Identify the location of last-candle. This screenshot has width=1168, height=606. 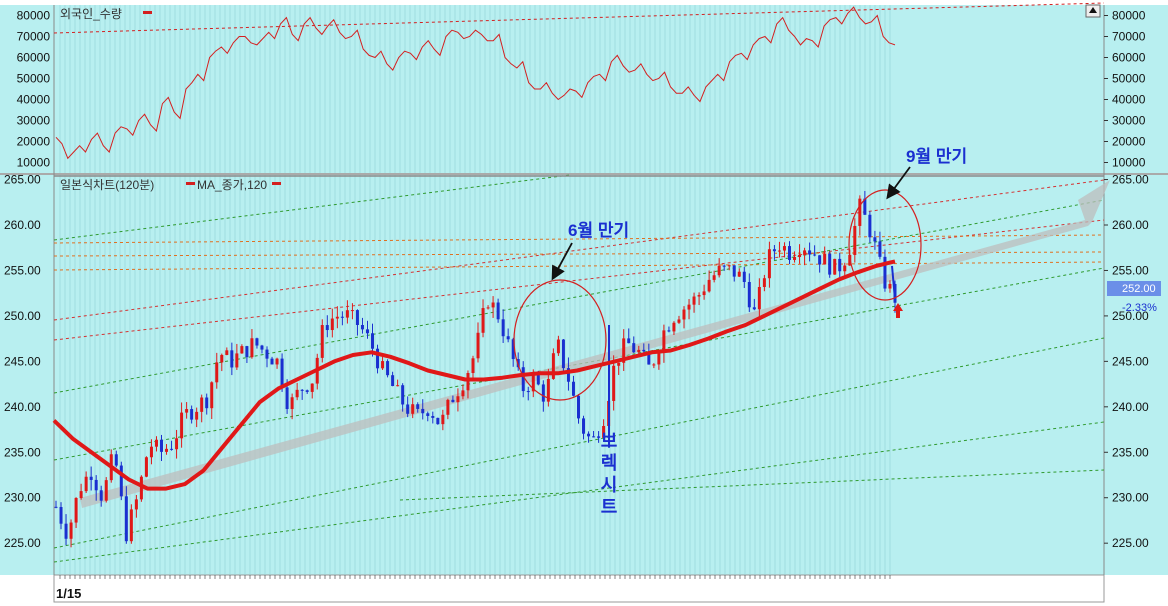
(893, 282).